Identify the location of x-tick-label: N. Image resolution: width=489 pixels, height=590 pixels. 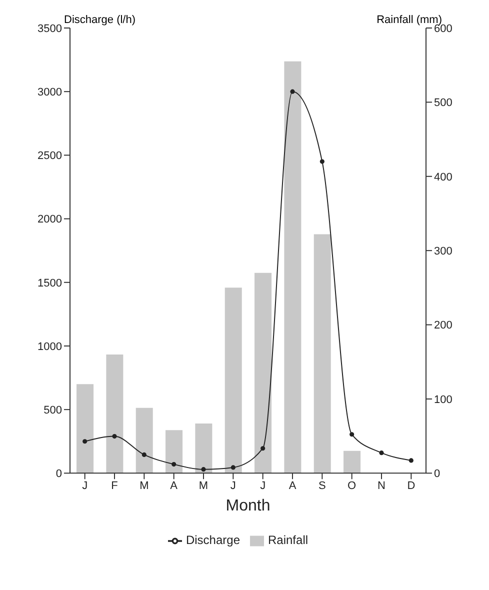
(382, 486).